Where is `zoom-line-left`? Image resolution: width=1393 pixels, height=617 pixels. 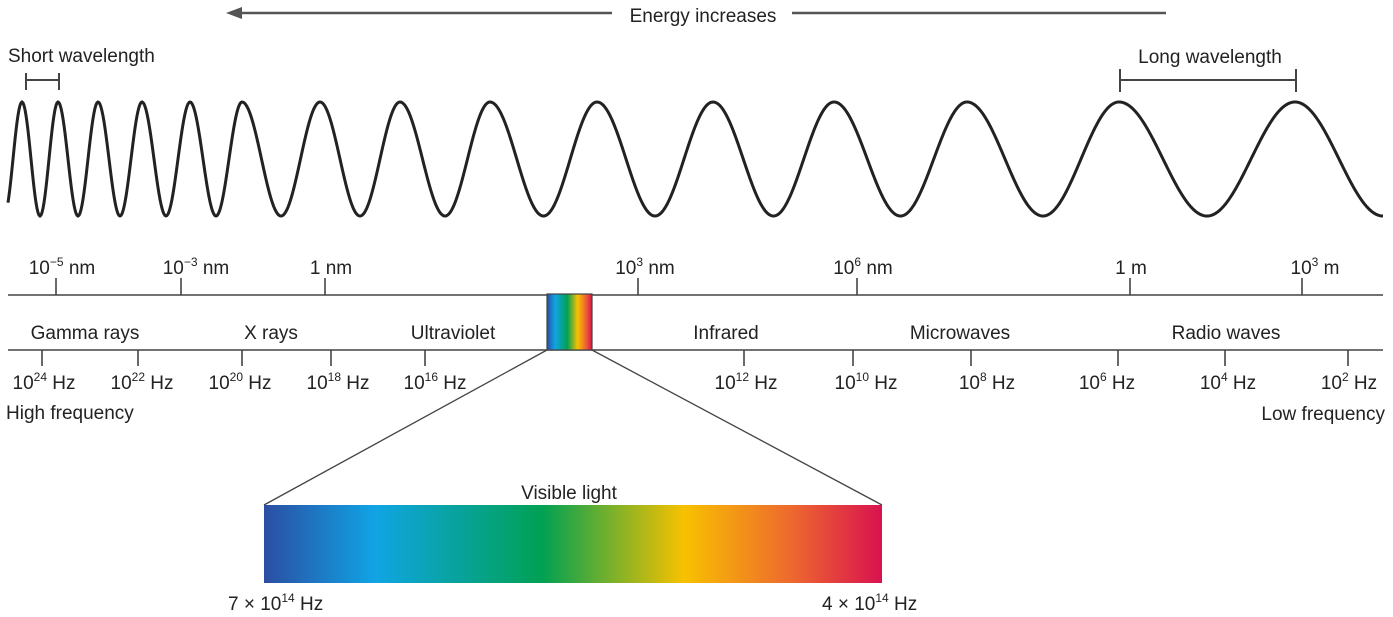
zoom-line-left is located at coordinates (405, 427).